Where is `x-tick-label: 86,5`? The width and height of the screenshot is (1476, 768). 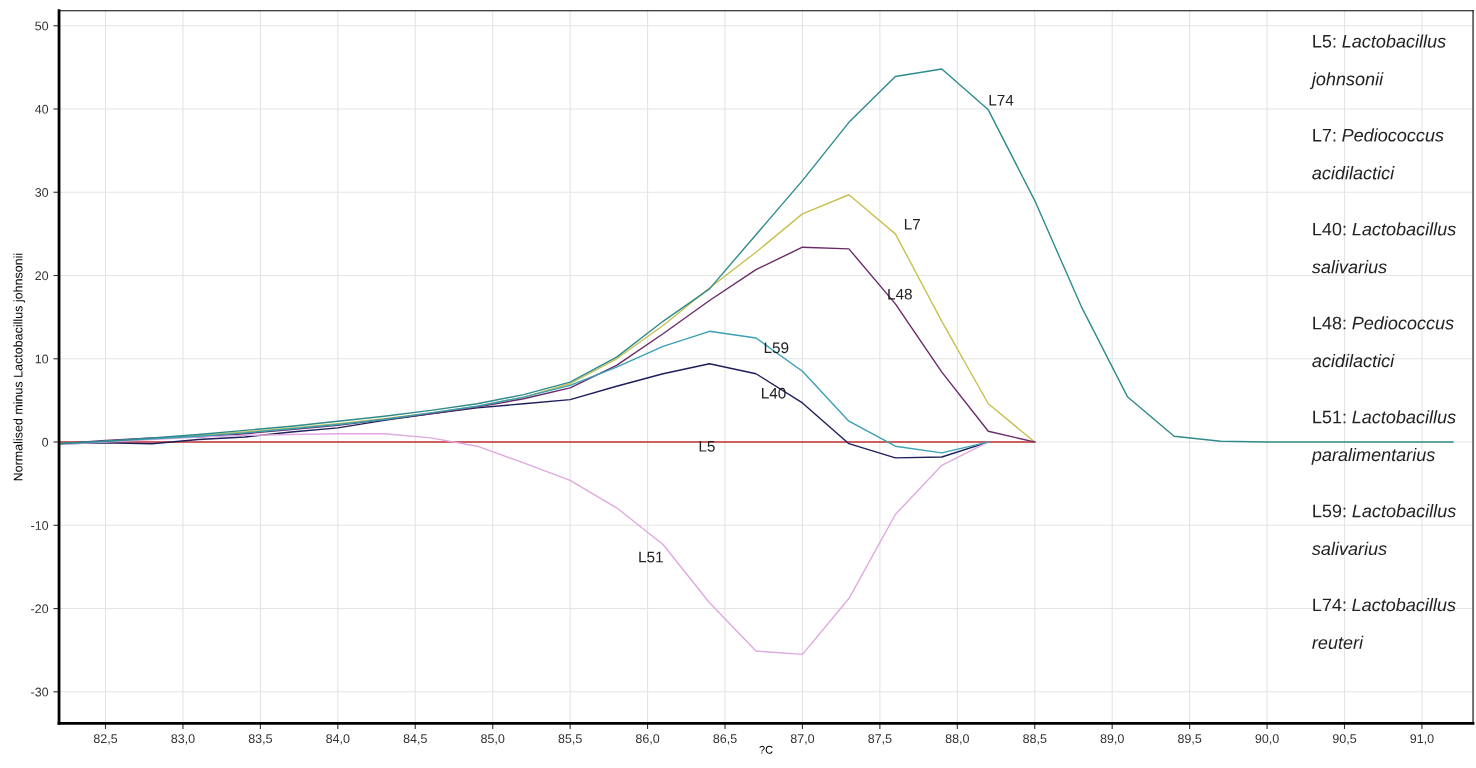
x-tick-label: 86,5 is located at coordinates (725, 739).